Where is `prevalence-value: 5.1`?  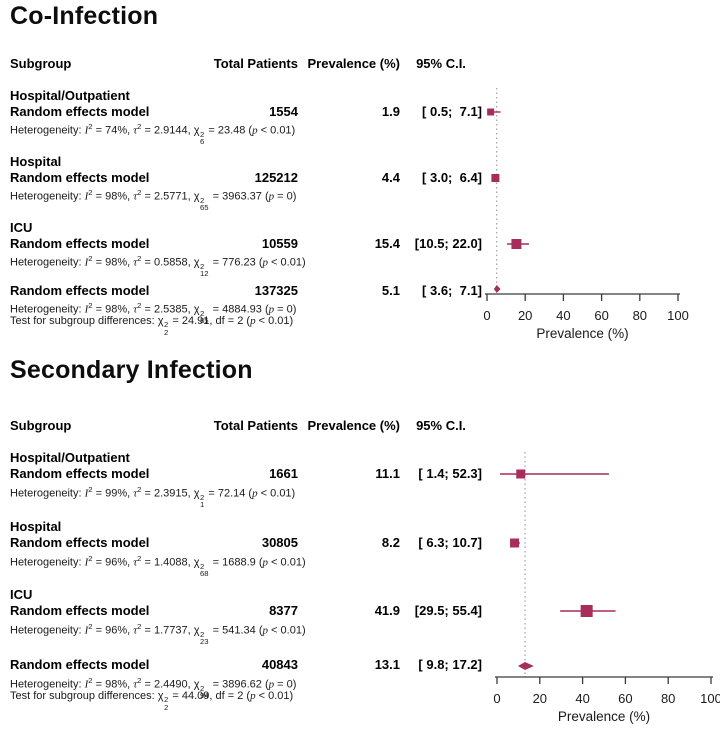 prevalence-value: 5.1 is located at coordinates (390, 290).